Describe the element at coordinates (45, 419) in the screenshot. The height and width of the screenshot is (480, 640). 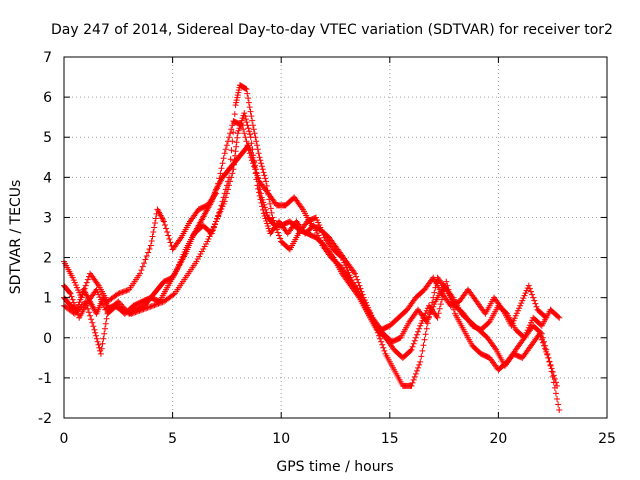
I see `y-tick-label: -2` at that location.